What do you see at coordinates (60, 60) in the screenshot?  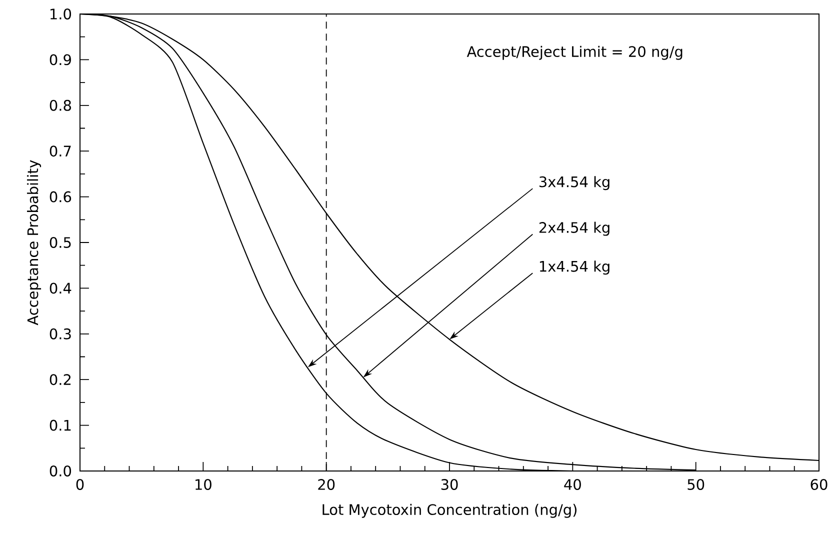 I see `y-tick-label: 0.9` at bounding box center [60, 60].